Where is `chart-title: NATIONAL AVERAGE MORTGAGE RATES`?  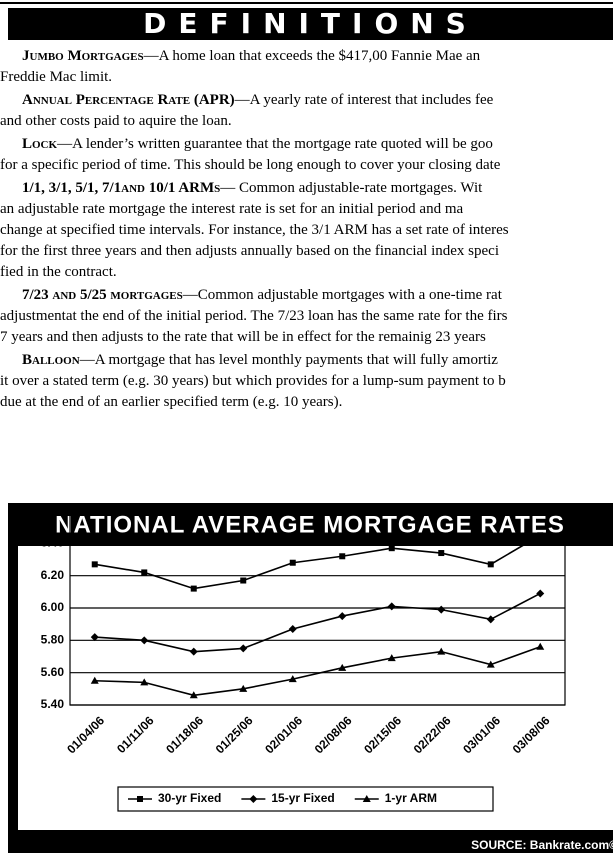
chart-title: NATIONAL AVERAGE MORTGAGE RATES is located at coordinates (310, 524).